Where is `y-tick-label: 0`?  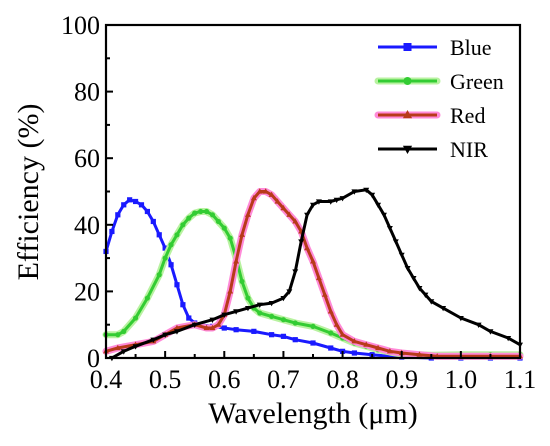 y-tick-label: 0 is located at coordinates (93, 358).